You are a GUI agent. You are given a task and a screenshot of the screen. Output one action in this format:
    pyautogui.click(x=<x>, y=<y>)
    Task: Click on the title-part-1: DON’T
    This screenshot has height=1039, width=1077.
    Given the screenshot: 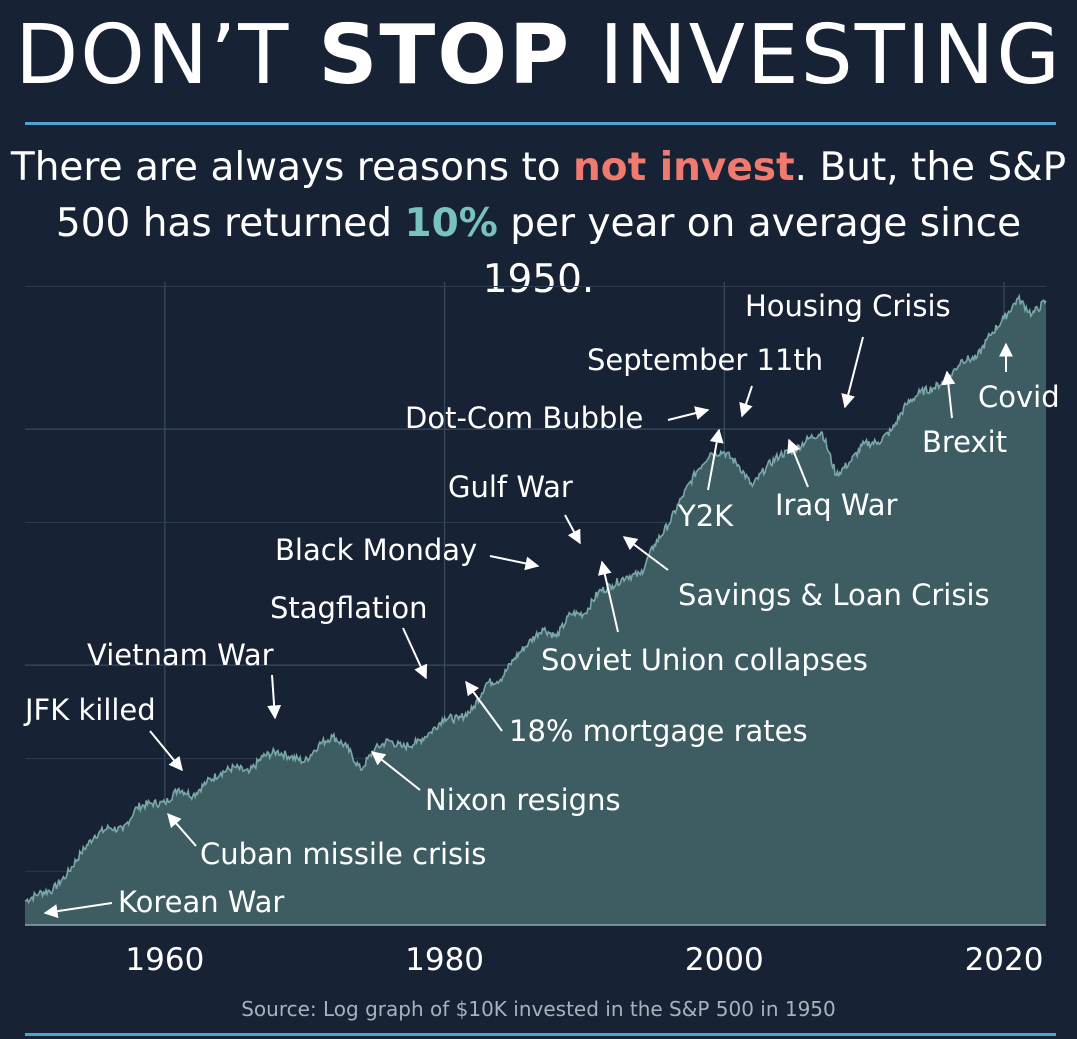 What is the action you would take?
    pyautogui.click(x=167, y=55)
    